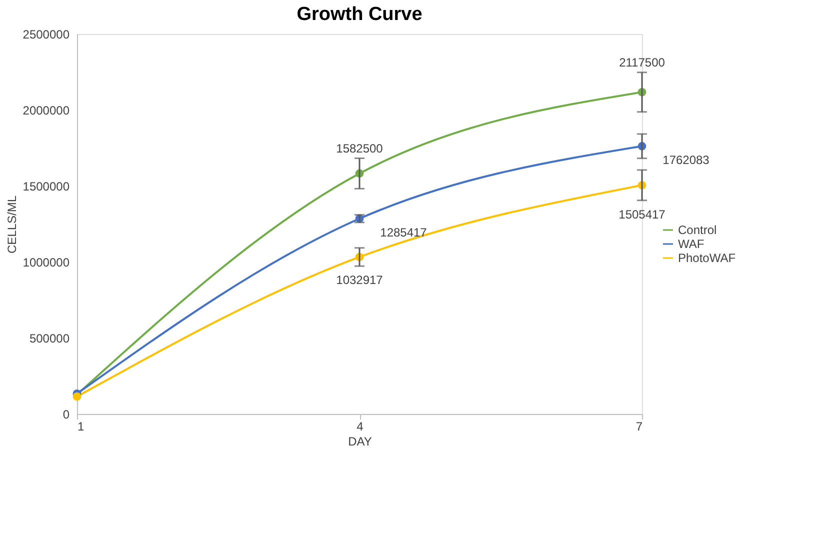 The height and width of the screenshot is (533, 826). I want to click on data-label: 1285417, so click(404, 233).